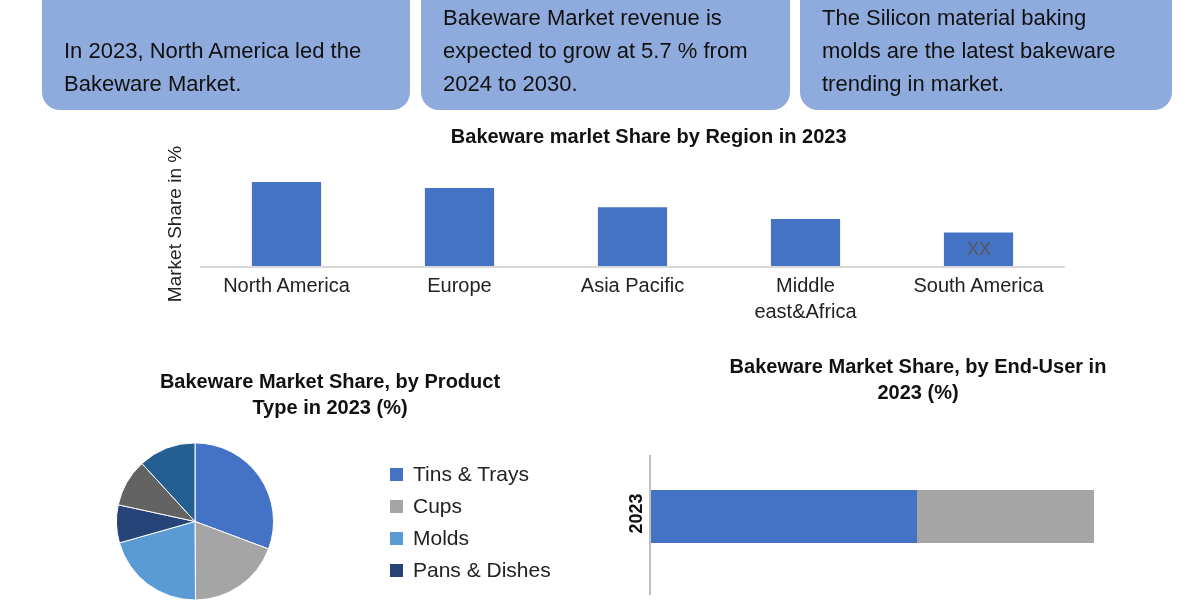  I want to click on annotation: XX, so click(979, 249).